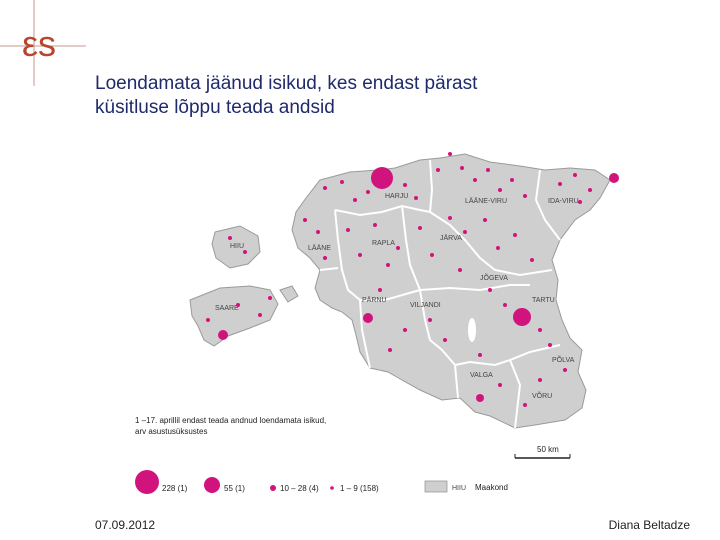 Image resolution: width=720 pixels, height=540 pixels. I want to click on marker-medium, so click(522, 317).